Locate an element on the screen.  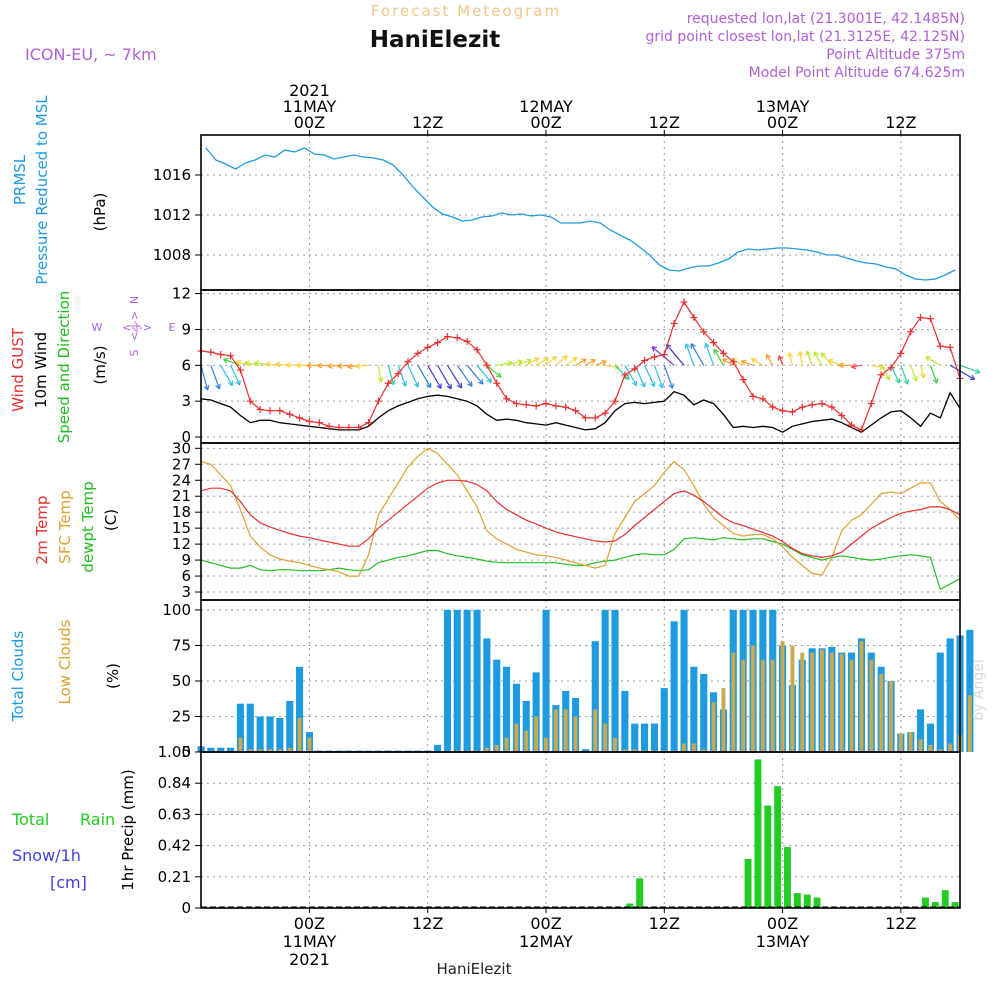
bottom-time-label: 2021 is located at coordinates (309, 959).